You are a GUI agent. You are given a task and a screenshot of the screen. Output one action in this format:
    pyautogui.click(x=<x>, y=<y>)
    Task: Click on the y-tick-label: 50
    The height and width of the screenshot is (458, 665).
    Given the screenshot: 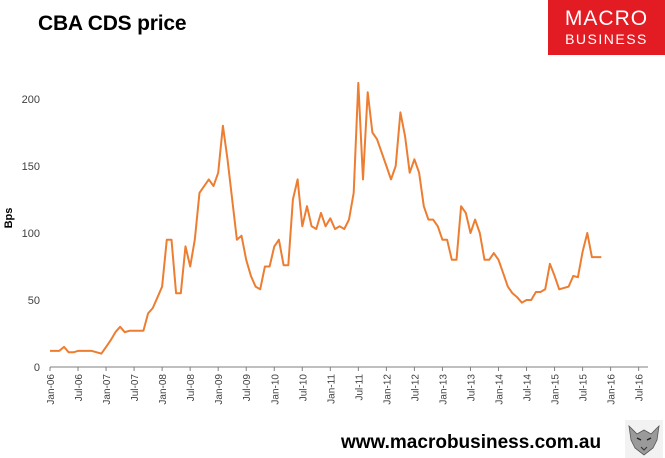 What is the action you would take?
    pyautogui.click(x=34, y=301)
    